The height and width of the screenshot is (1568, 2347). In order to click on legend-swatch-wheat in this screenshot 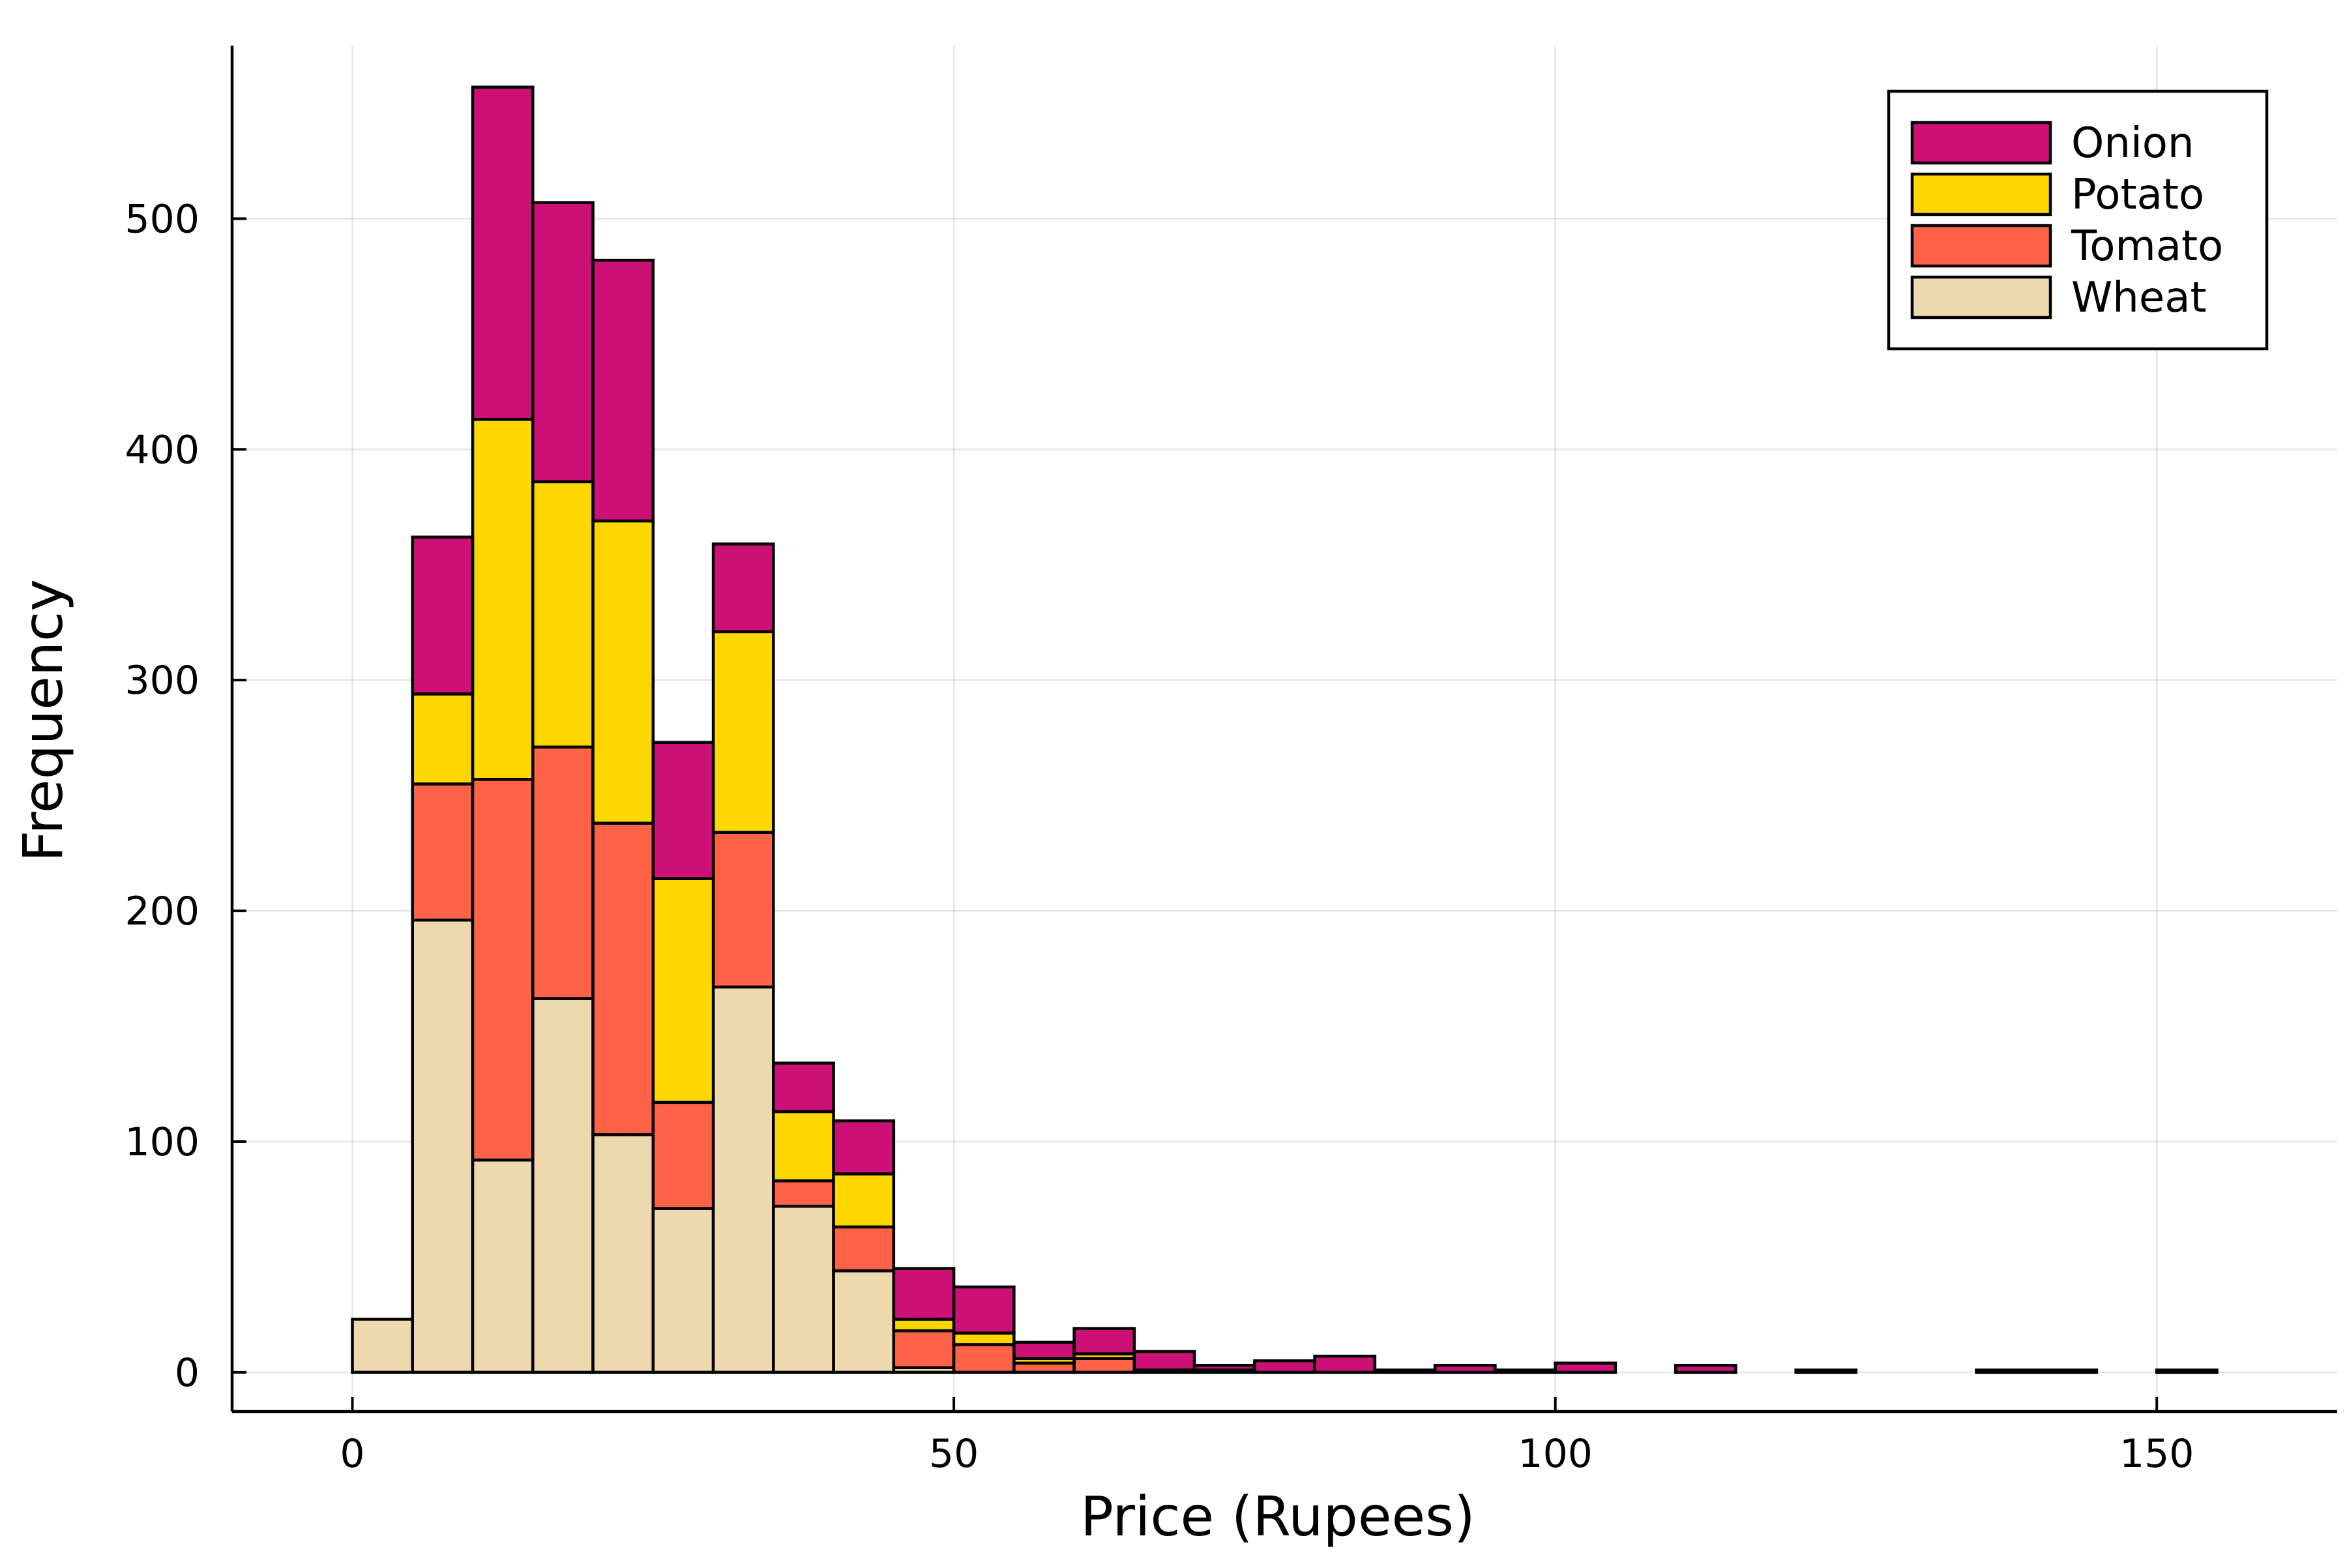, I will do `click(1981, 297)`.